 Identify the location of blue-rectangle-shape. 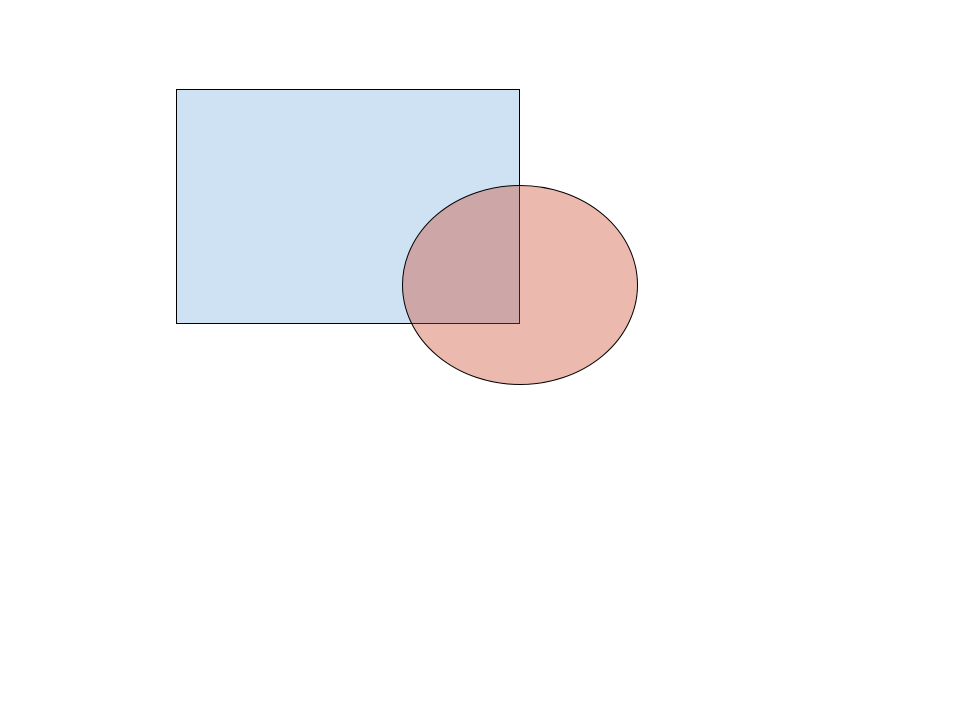
(348, 206).